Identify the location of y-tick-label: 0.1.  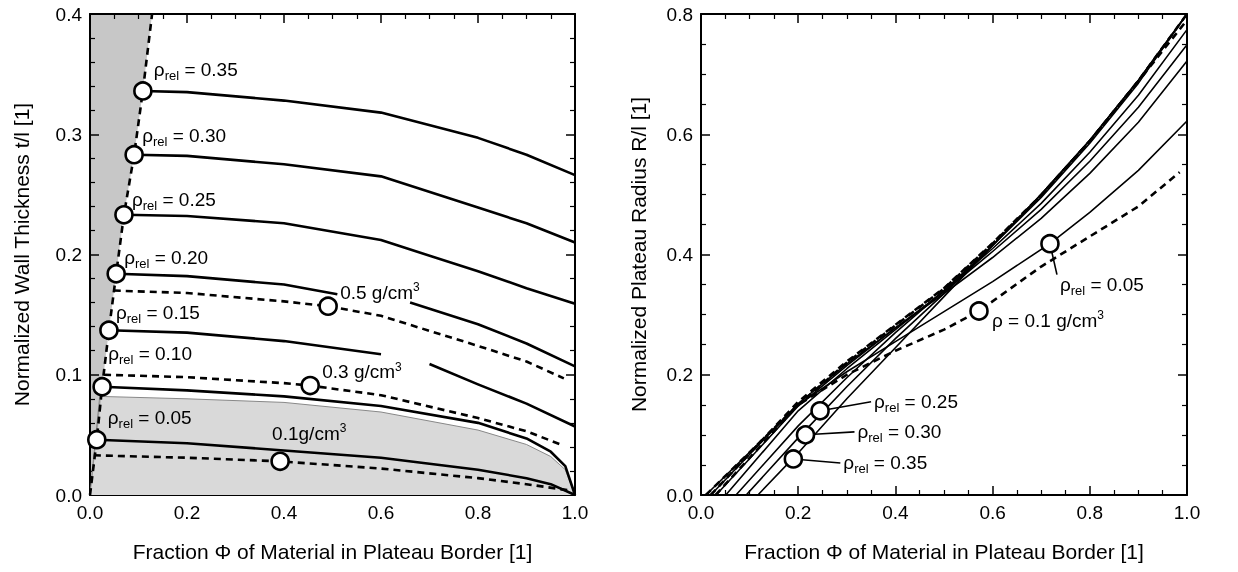
(68, 375).